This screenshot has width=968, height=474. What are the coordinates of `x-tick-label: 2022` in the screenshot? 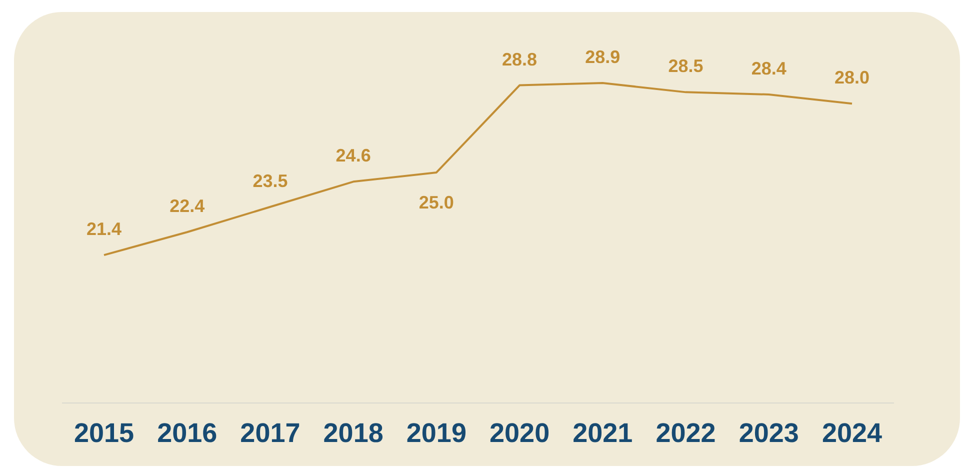 It's located at (686, 433).